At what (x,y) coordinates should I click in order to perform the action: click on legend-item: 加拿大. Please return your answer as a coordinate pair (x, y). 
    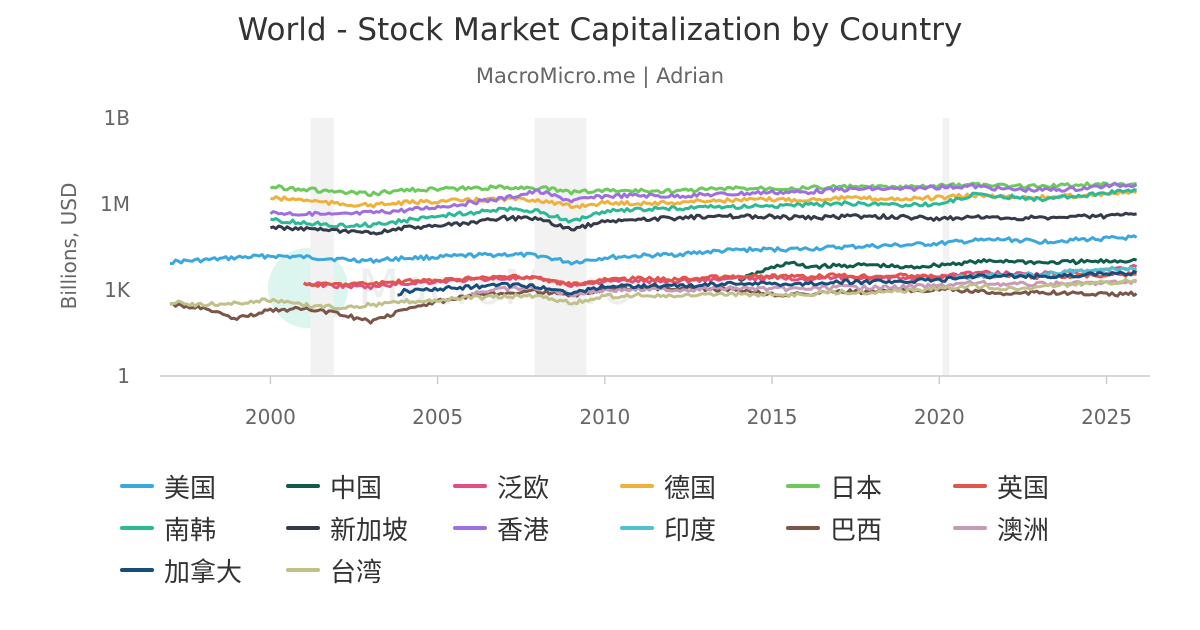
    Looking at the image, I should click on (181, 570).